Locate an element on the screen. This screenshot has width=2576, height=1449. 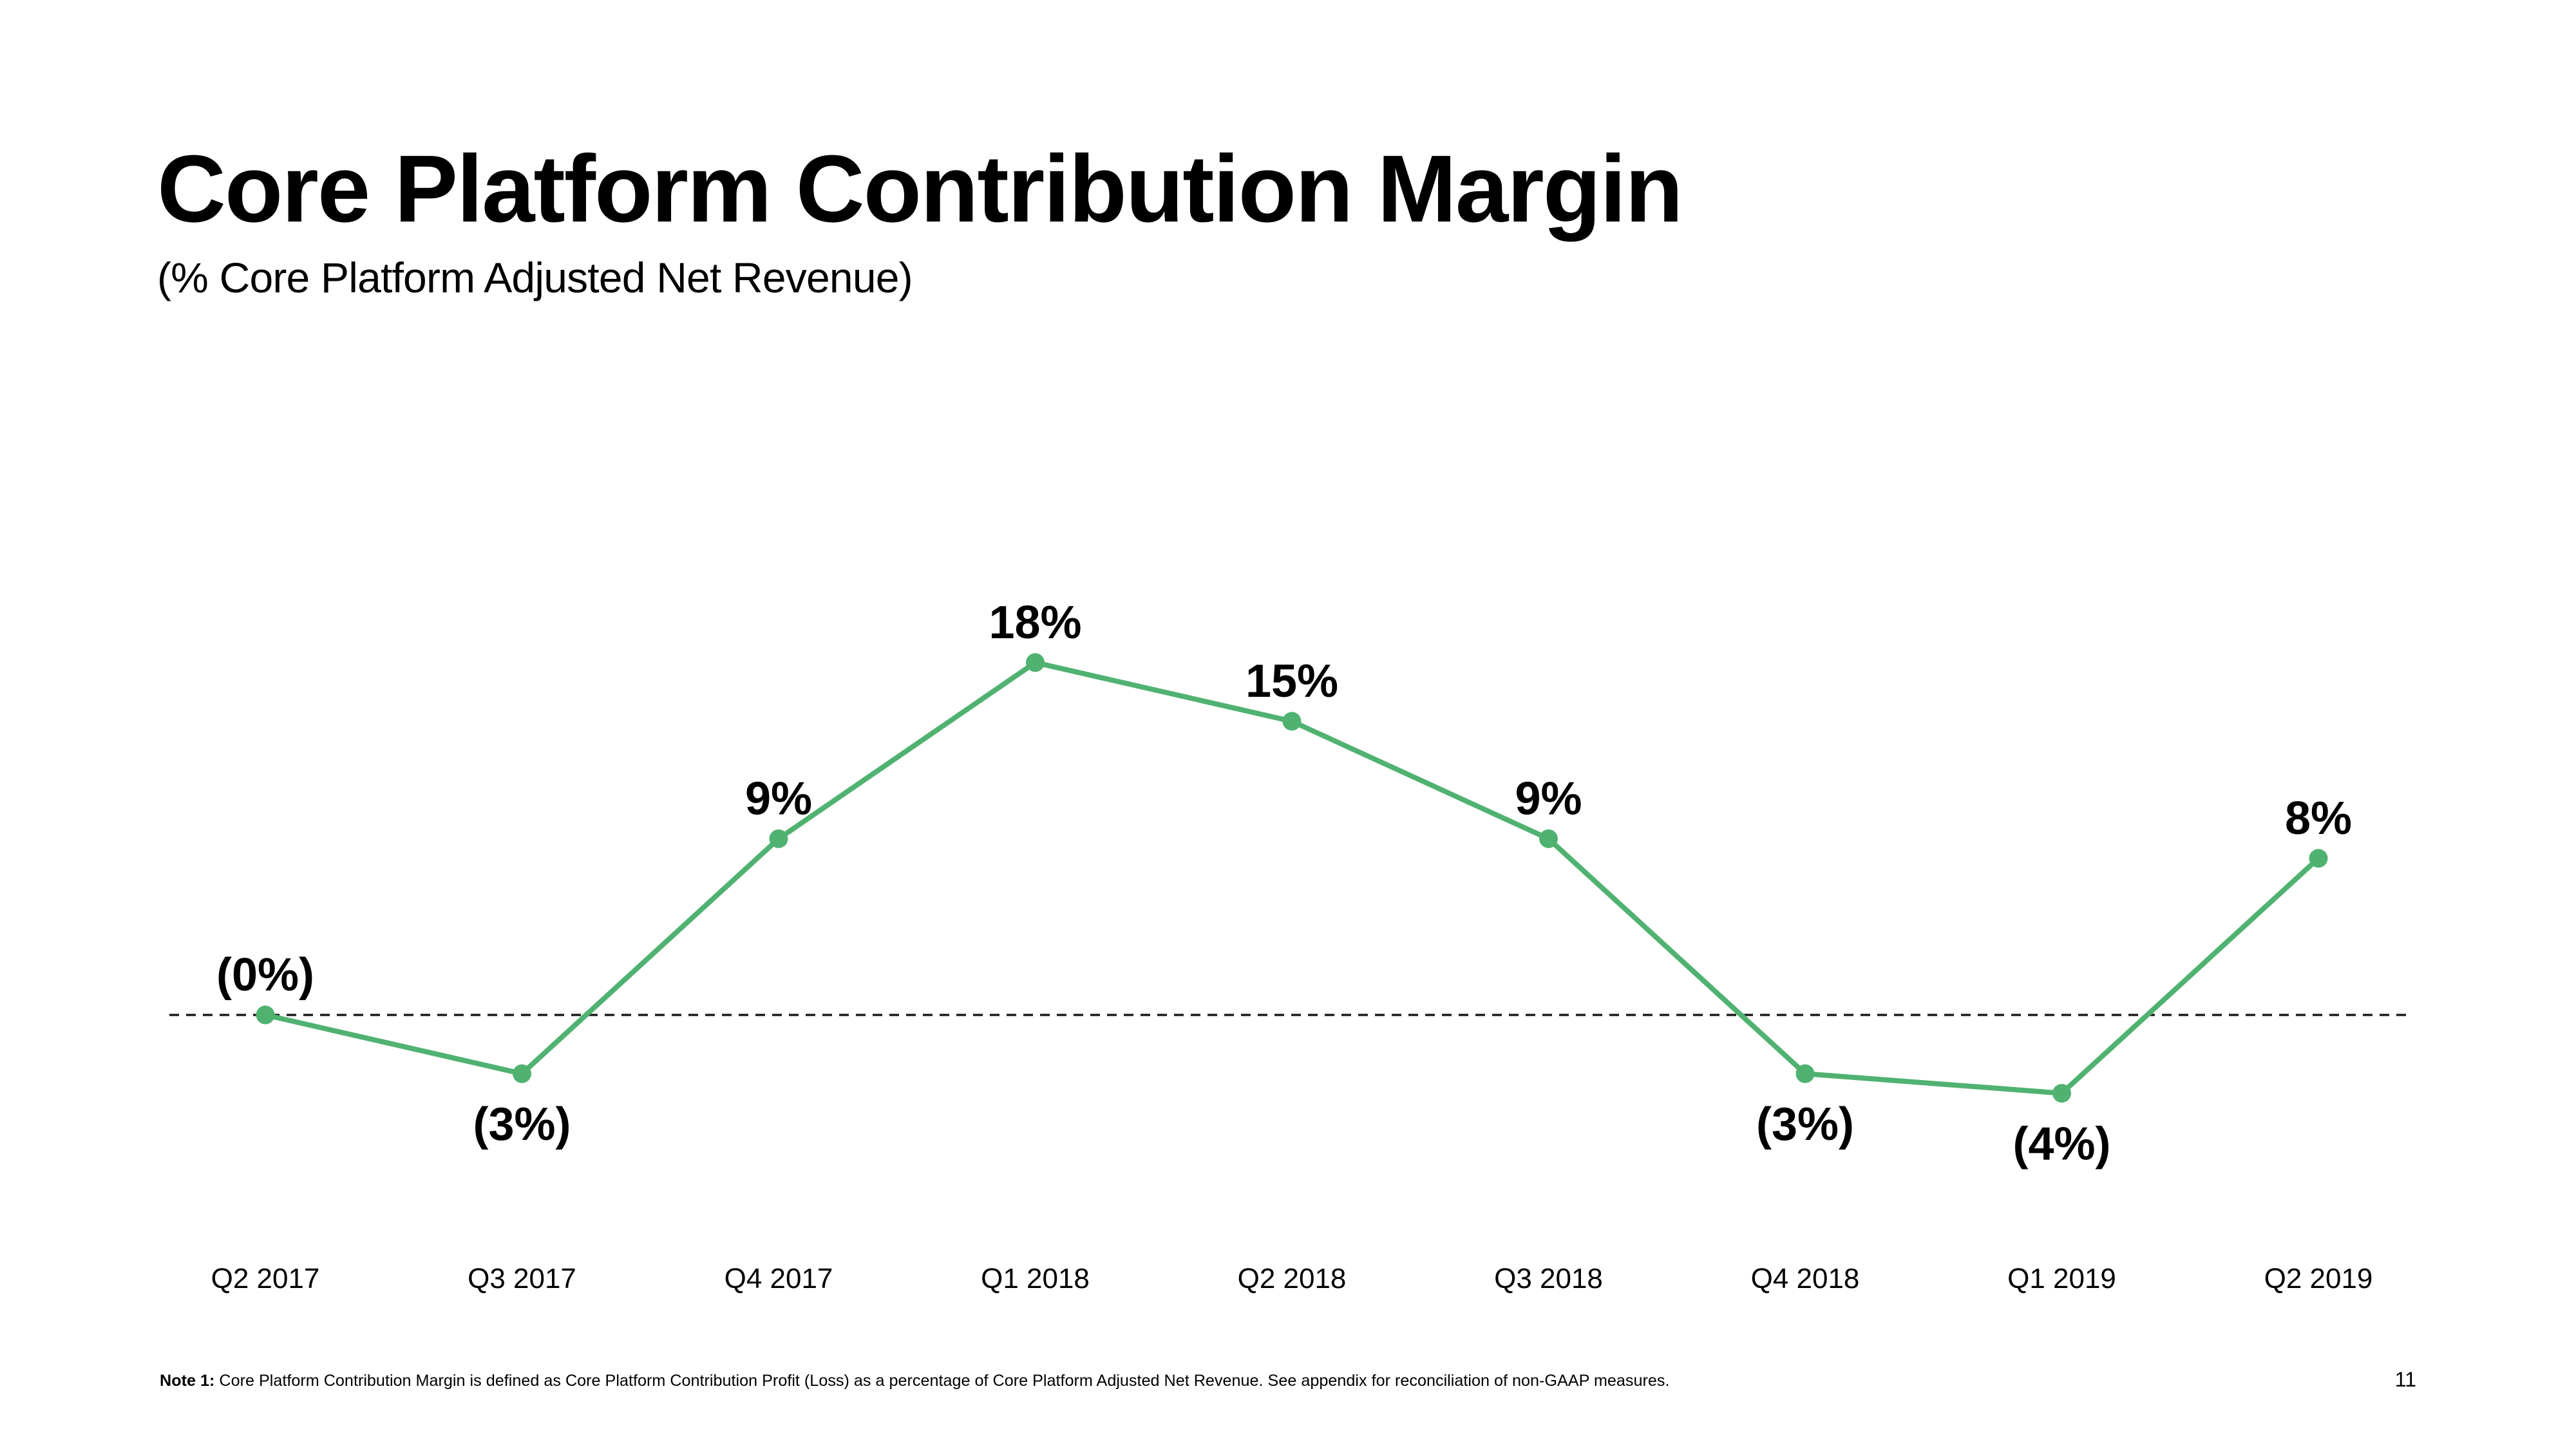
data-point-label: 8% is located at coordinates (2318, 818).